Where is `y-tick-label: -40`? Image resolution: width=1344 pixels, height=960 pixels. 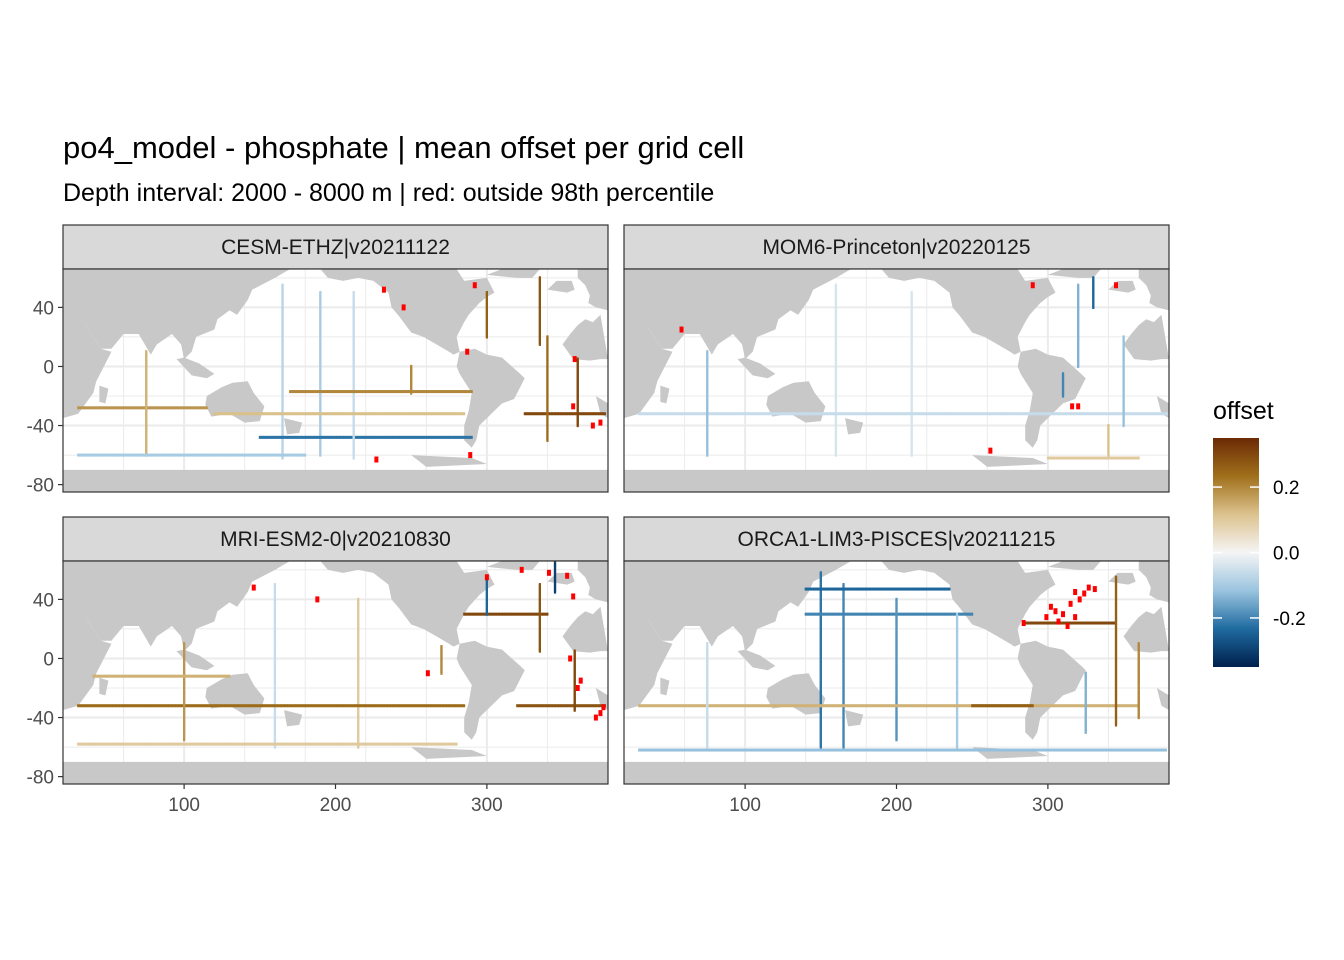
y-tick-label: -40 is located at coordinates (40, 719).